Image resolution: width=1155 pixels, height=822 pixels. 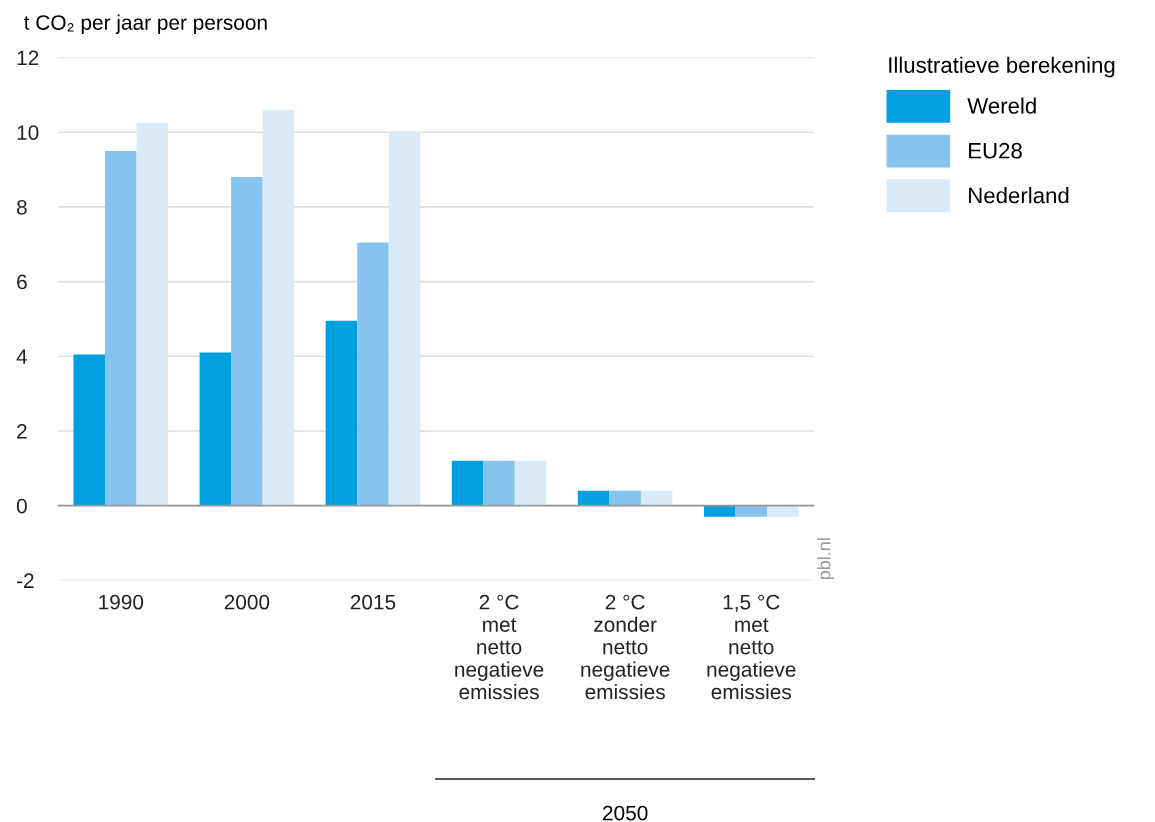 What do you see at coordinates (1001, 105) in the screenshot?
I see `legend-label: Wereld` at bounding box center [1001, 105].